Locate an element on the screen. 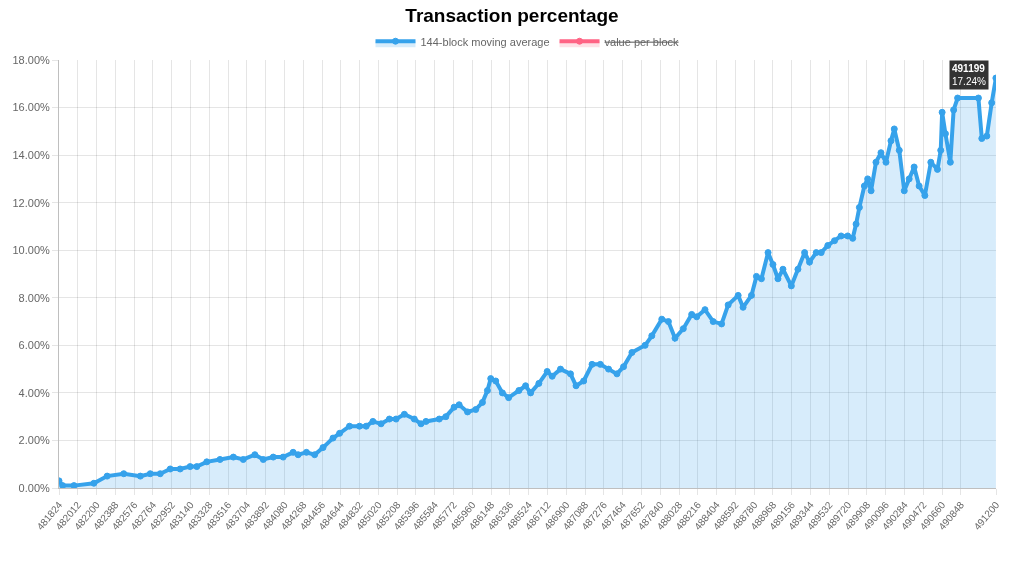  legend-label: 144-block moving average is located at coordinates (485, 41).